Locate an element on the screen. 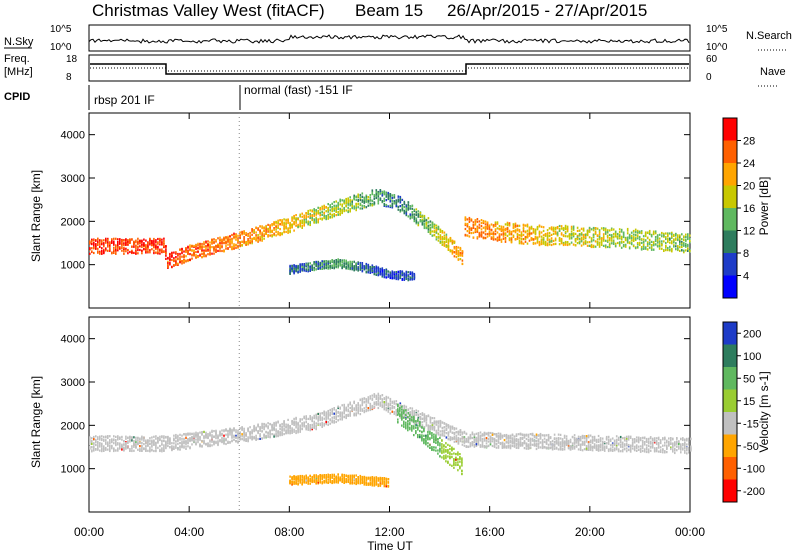  nave-trace is located at coordinates (389, 69).